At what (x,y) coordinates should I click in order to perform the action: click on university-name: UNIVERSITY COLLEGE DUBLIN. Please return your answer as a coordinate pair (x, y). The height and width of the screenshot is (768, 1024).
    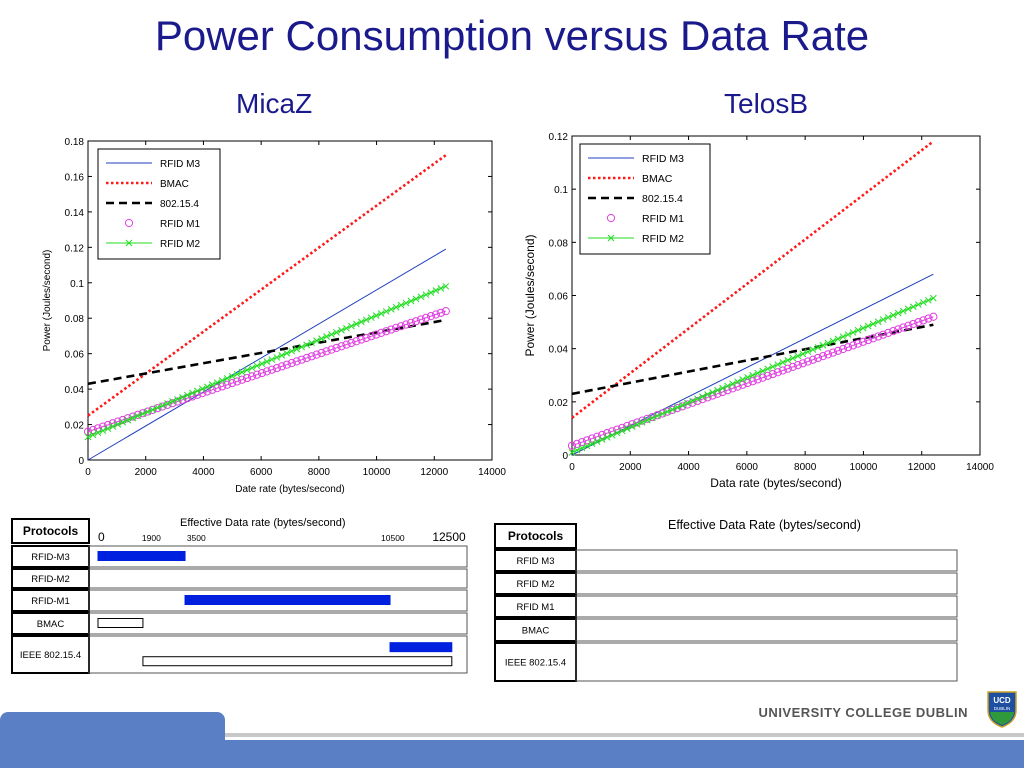
    Looking at the image, I should click on (863, 712).